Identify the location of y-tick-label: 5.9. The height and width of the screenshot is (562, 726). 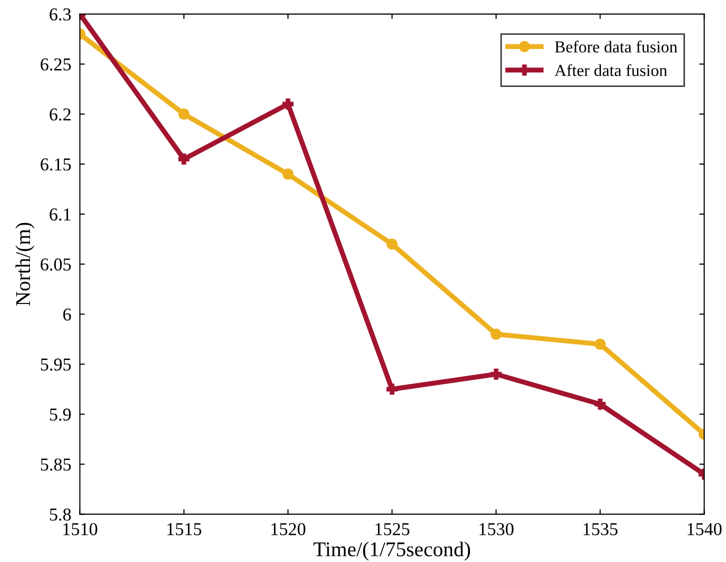
(60, 414).